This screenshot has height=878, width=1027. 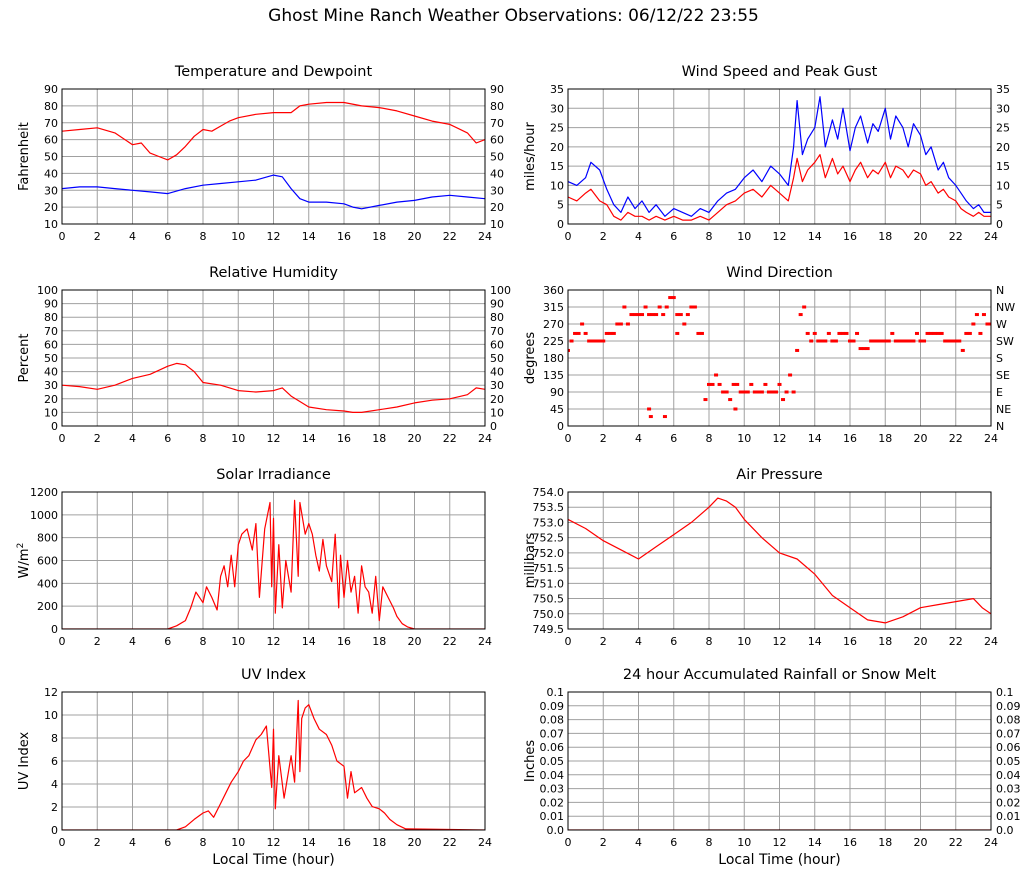 What do you see at coordinates (1005, 830) in the screenshot?
I see `rain-right-tick-label: 0.0` at bounding box center [1005, 830].